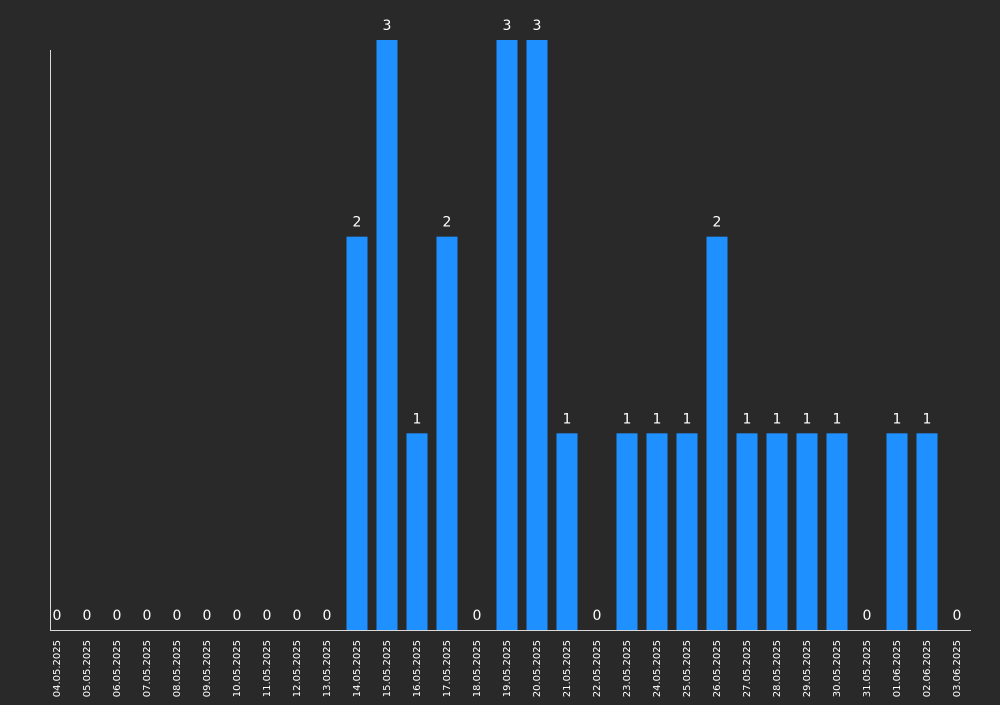 Image resolution: width=1000 pixels, height=705 pixels. I want to click on bar-25.05.2025, so click(687, 531).